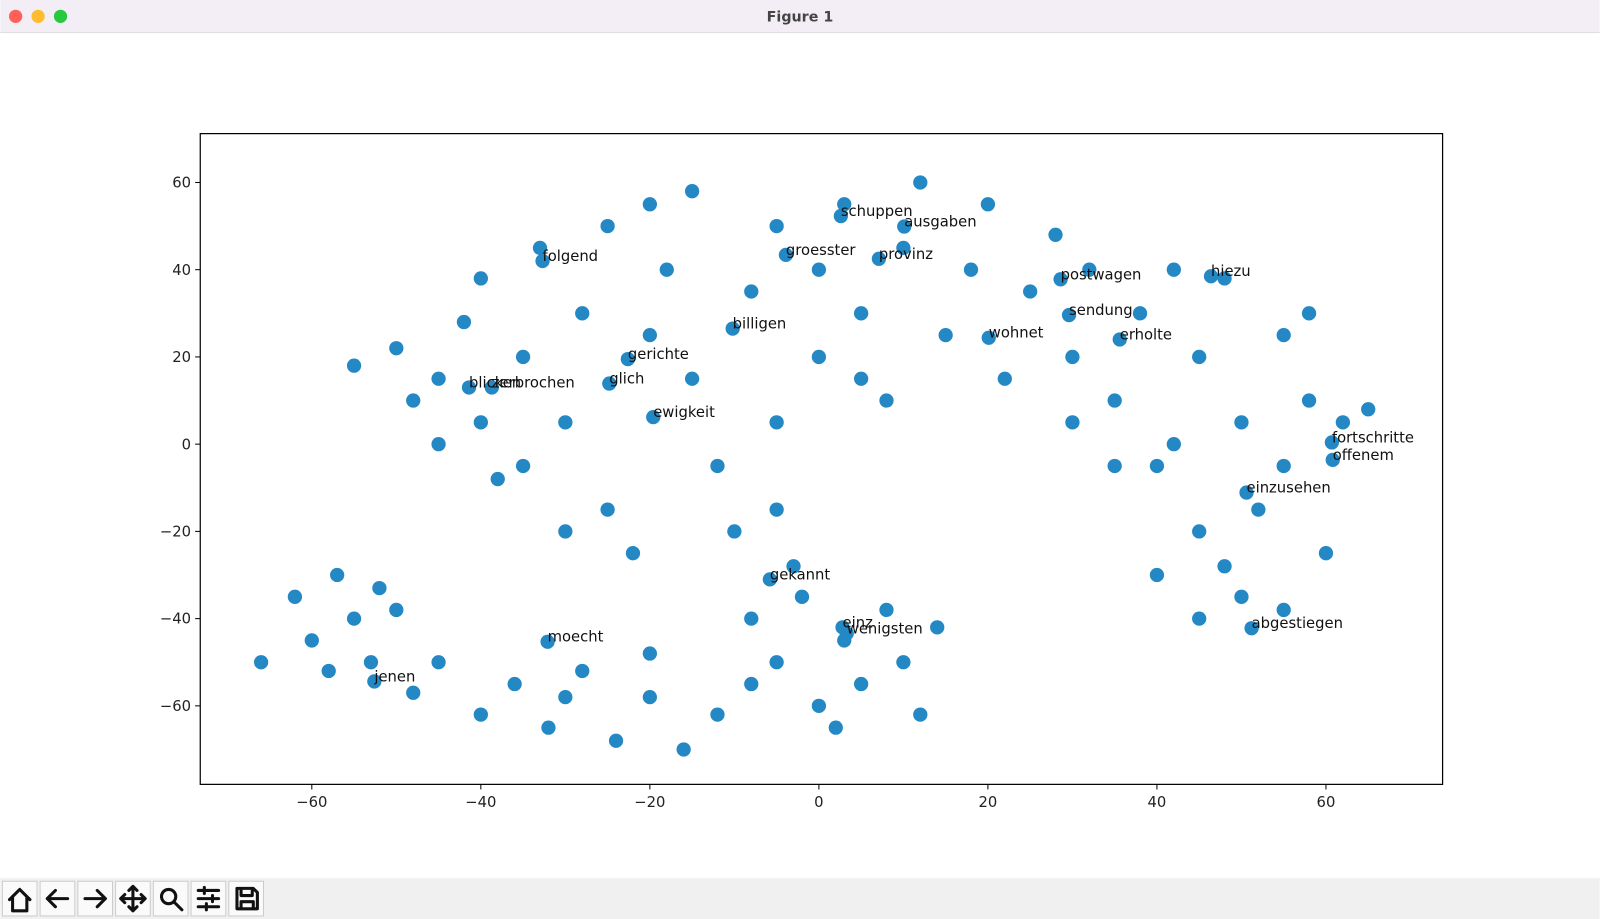 The image size is (1600, 919). Describe the element at coordinates (170, 898) in the screenshot. I see `zoom-tool-button` at that location.